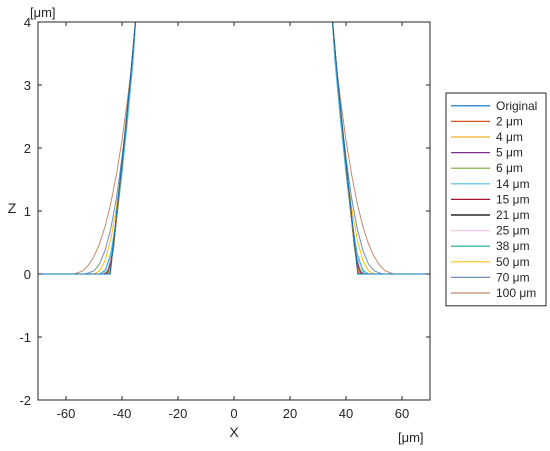 Image resolution: width=550 pixels, height=451 pixels. Describe the element at coordinates (25, 400) in the screenshot. I see `y-tick-label: -2` at that location.